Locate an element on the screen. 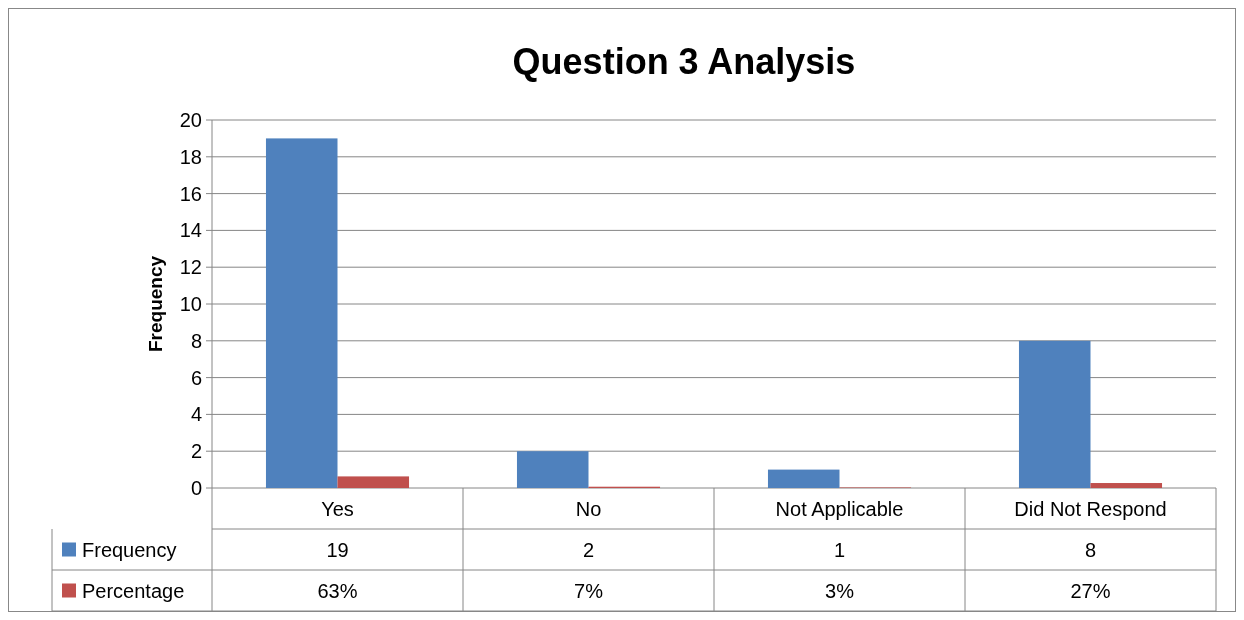  y-tick-label: 16 is located at coordinates (190, 193).